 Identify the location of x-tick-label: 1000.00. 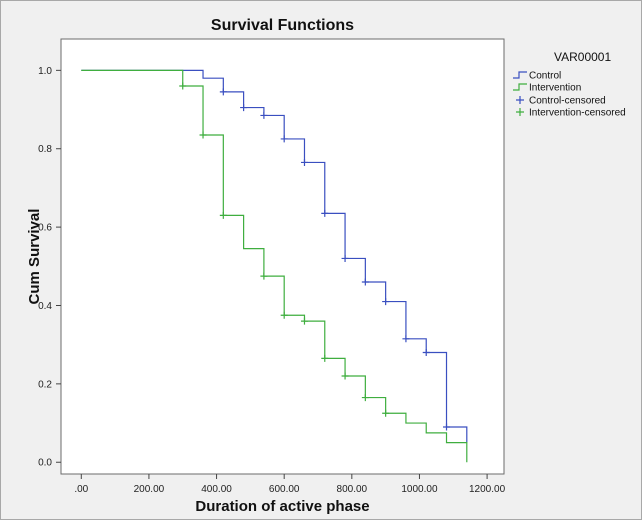
(419, 489).